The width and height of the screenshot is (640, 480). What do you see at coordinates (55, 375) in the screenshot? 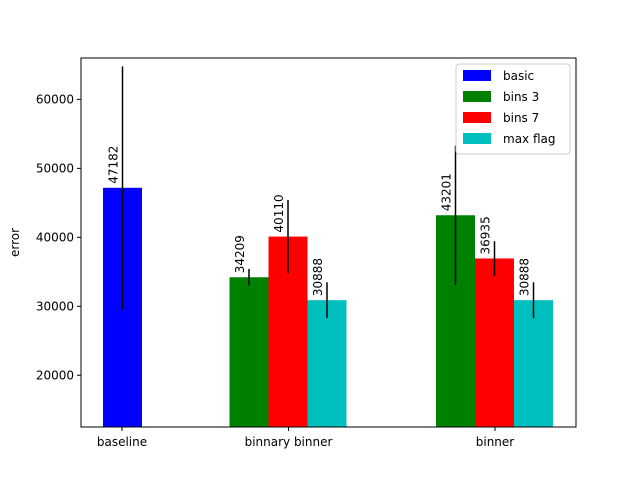
I see `y-tick-label: 20000` at bounding box center [55, 375].